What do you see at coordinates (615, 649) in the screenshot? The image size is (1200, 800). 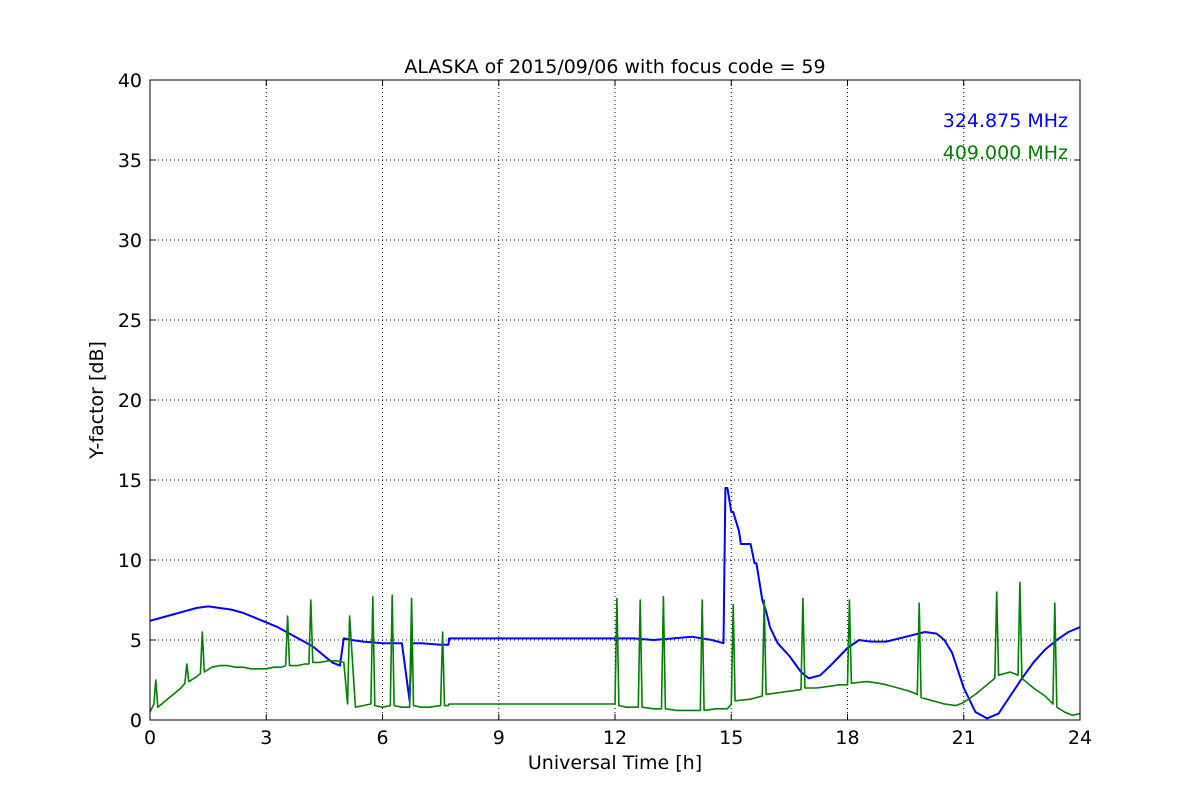 I see `series-line-409-000-MHz` at bounding box center [615, 649].